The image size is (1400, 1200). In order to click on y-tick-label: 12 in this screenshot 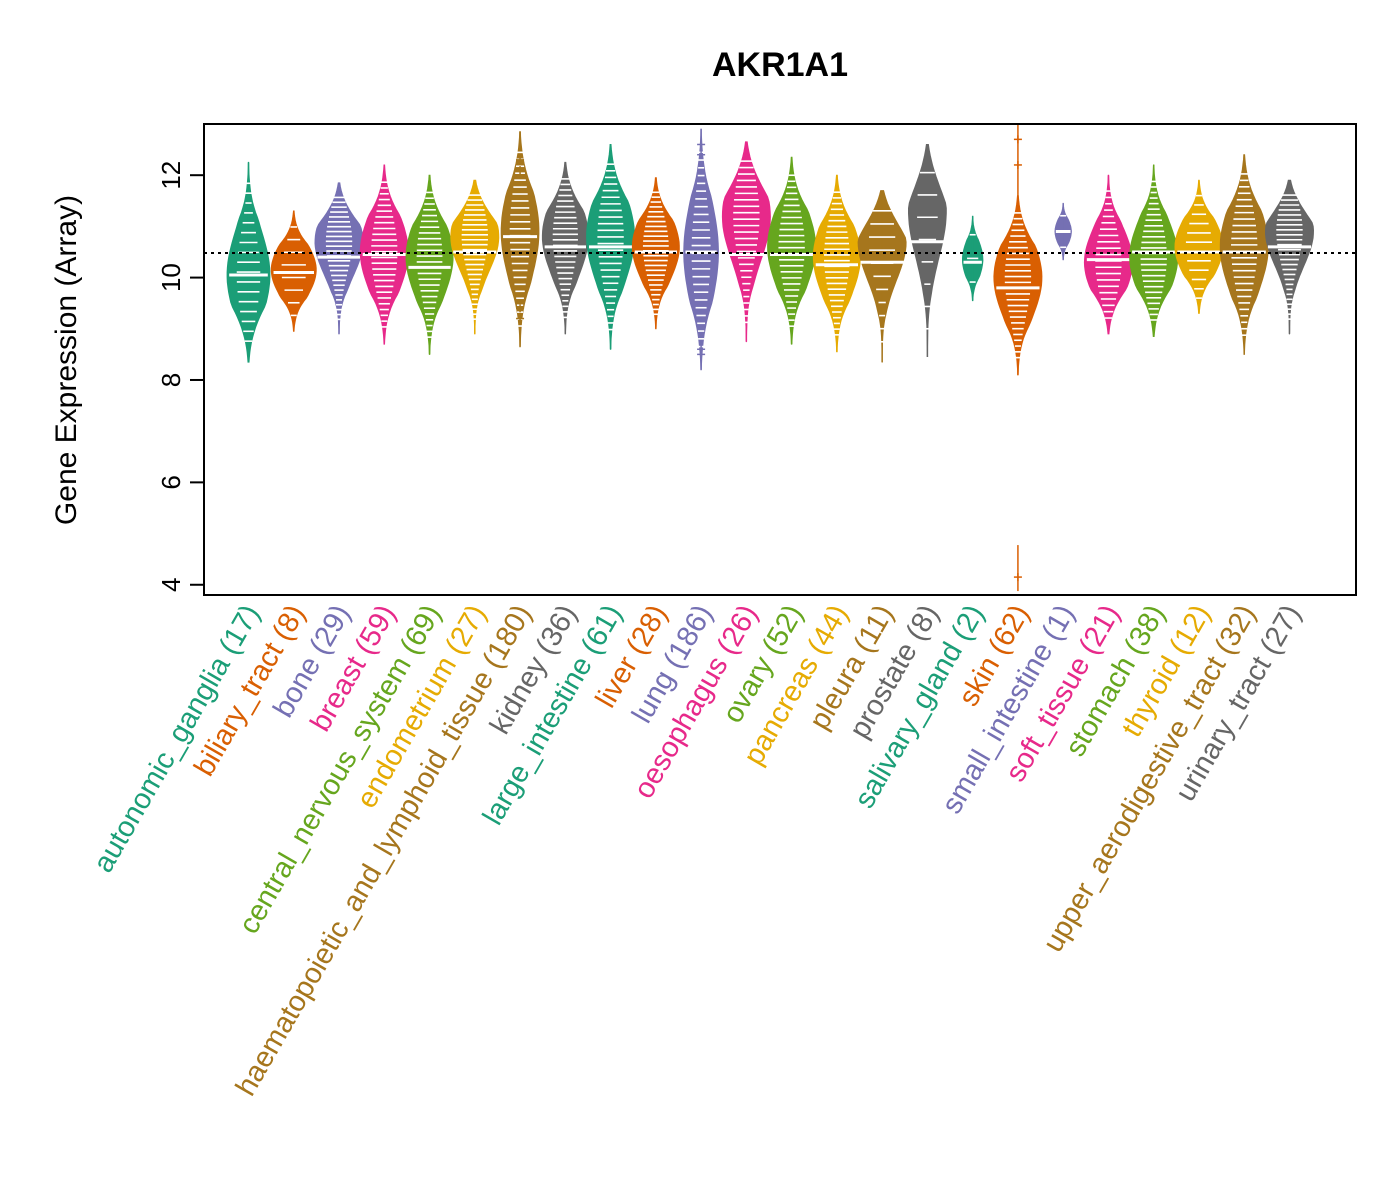, I will do `click(171, 175)`.